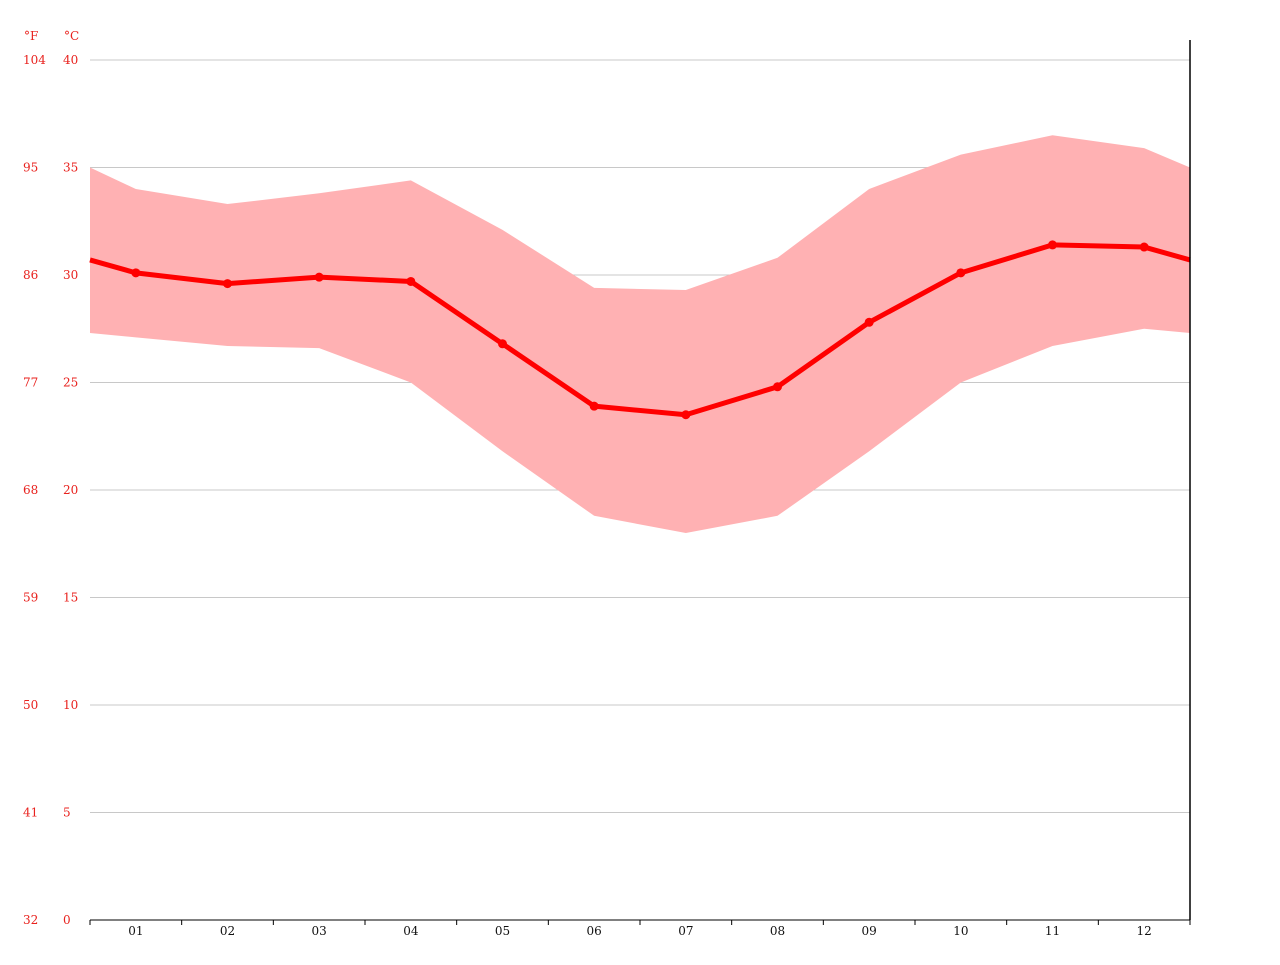  I want to click on x-tick-label-07: 07, so click(685, 931).